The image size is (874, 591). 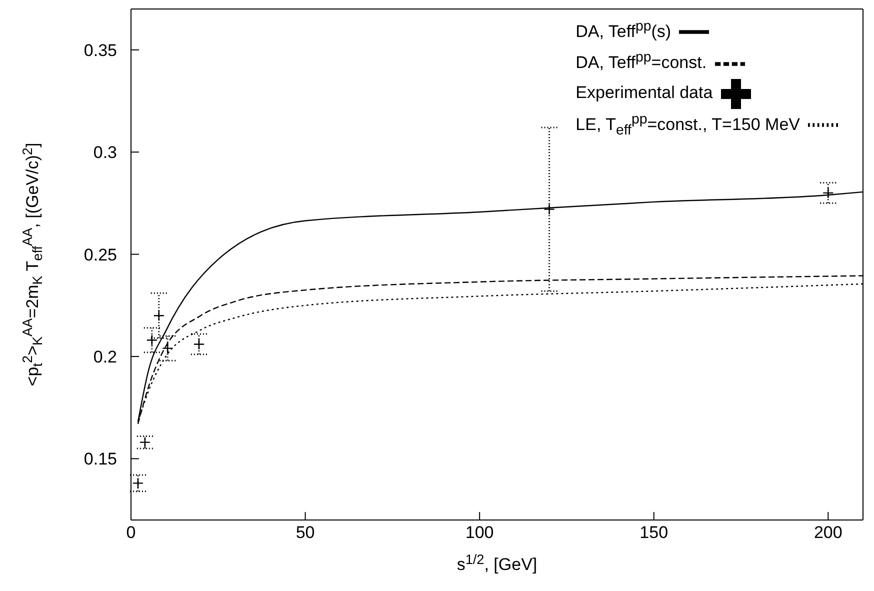 What do you see at coordinates (497, 563) in the screenshot?
I see `x-axis-title: s$^{1/2}$, [GeV]` at bounding box center [497, 563].